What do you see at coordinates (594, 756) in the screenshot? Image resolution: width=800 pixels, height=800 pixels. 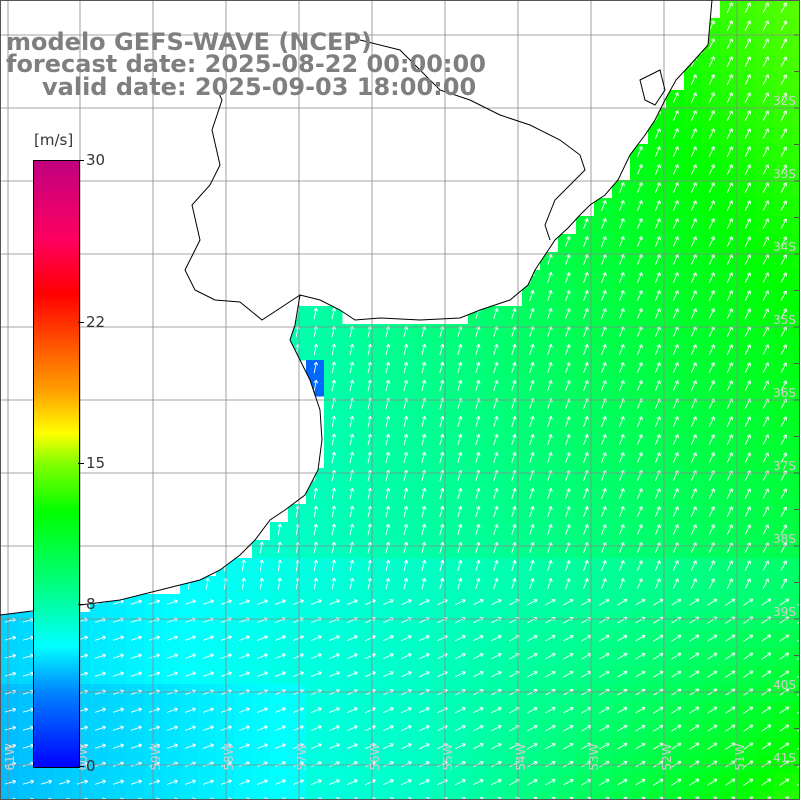 I see `longitude-label: 53W` at bounding box center [594, 756].